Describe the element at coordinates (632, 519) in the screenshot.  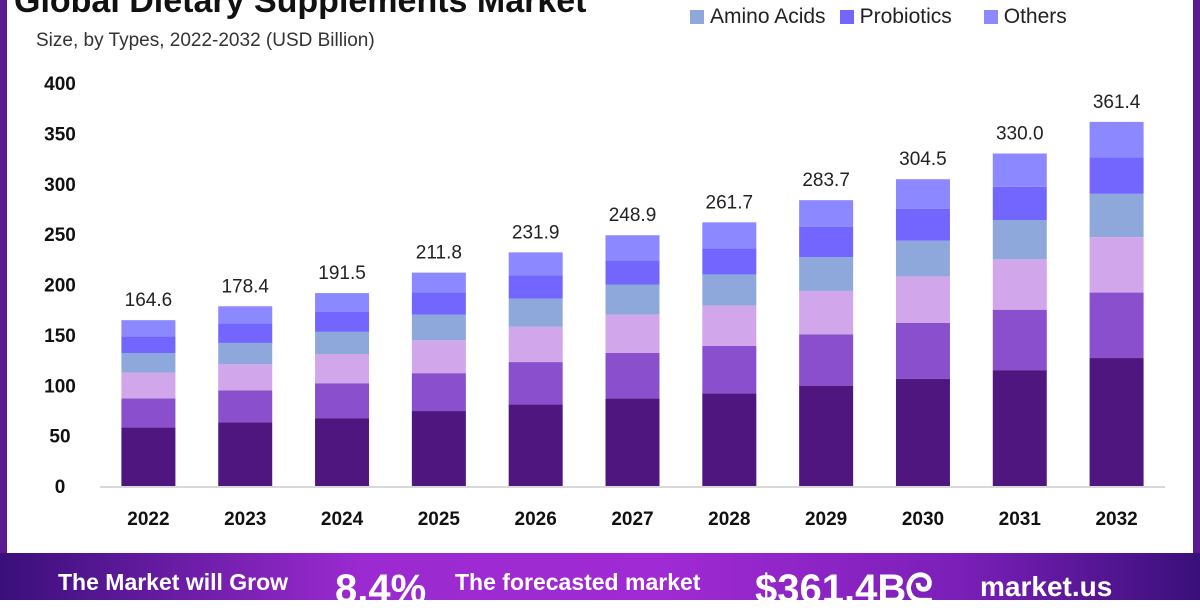
I see `x-tick-label: 2027` at that location.